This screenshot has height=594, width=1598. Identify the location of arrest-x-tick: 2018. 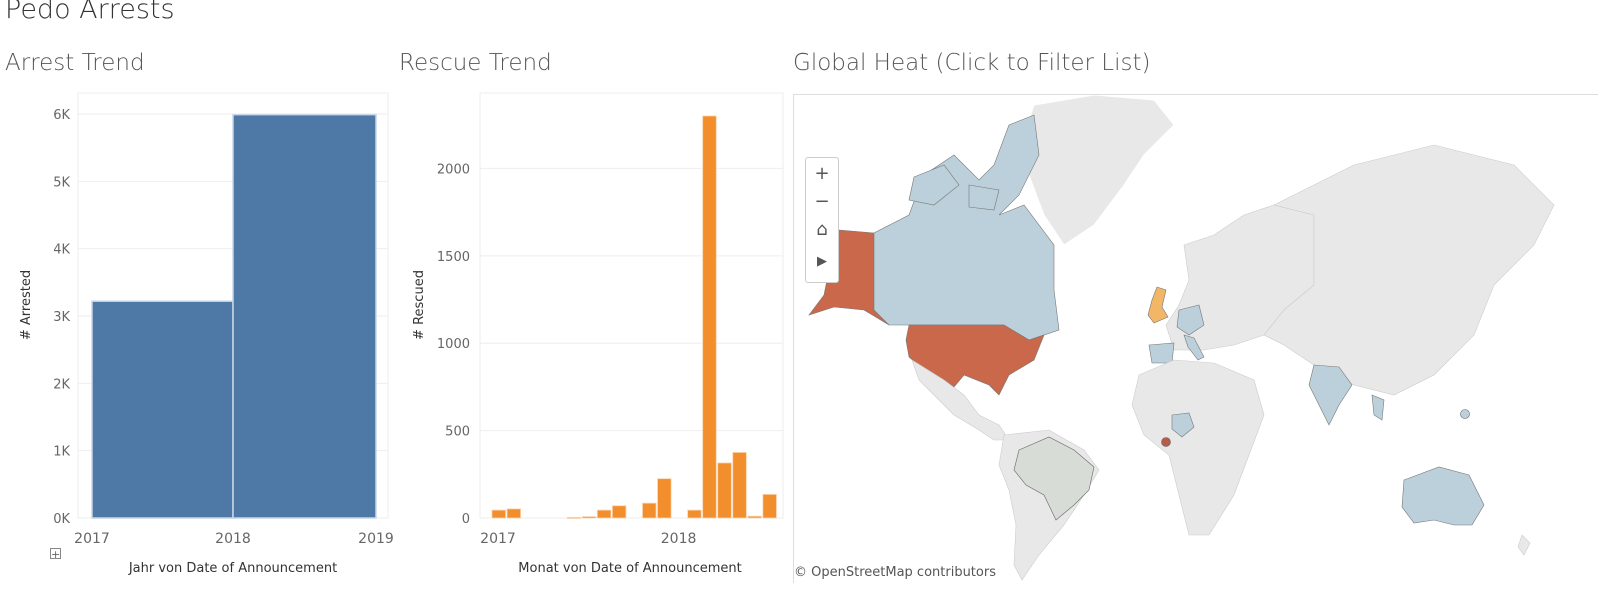
(233, 539).